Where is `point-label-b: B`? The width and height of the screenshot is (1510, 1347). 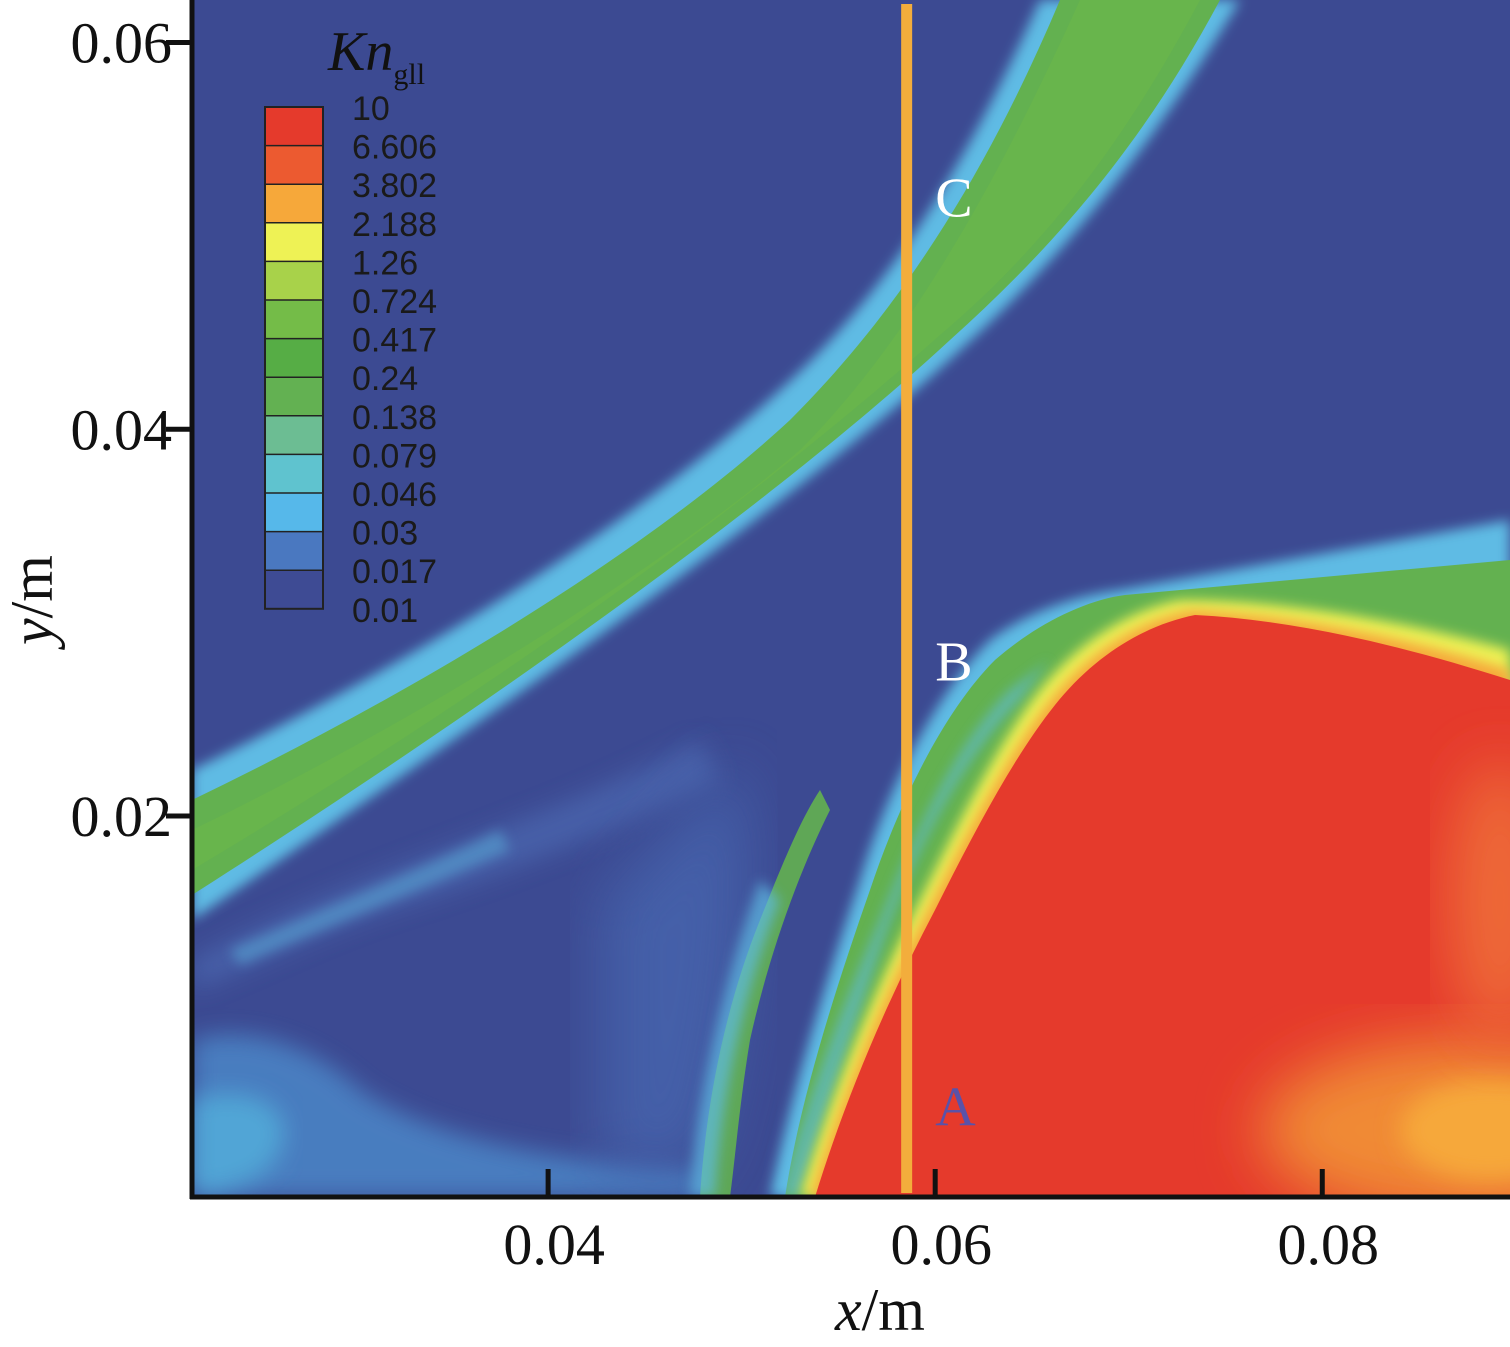
point-label-b: B is located at coordinates (953, 663).